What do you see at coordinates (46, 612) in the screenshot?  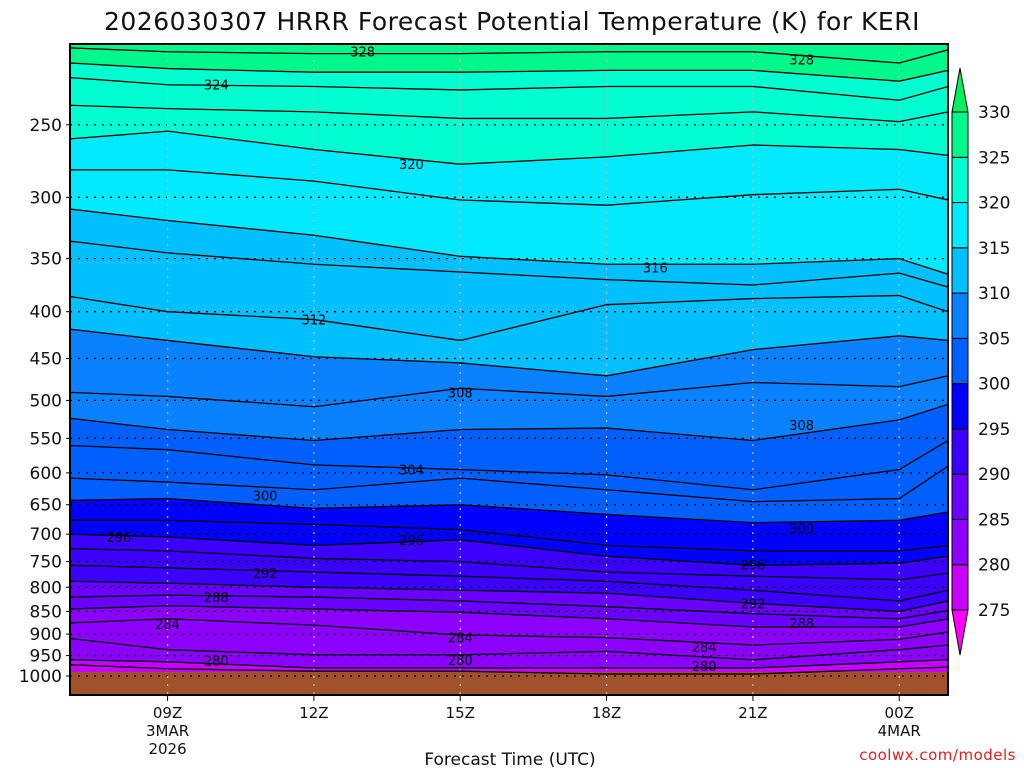 I see `y-tick-label: 850` at bounding box center [46, 612].